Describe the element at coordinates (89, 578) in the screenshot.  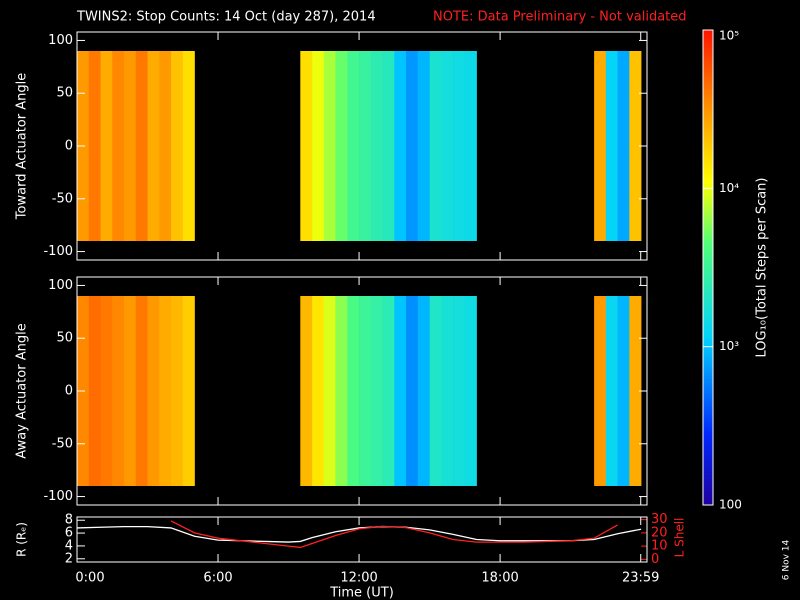
I see `x-tick-label: 0:00` at that location.